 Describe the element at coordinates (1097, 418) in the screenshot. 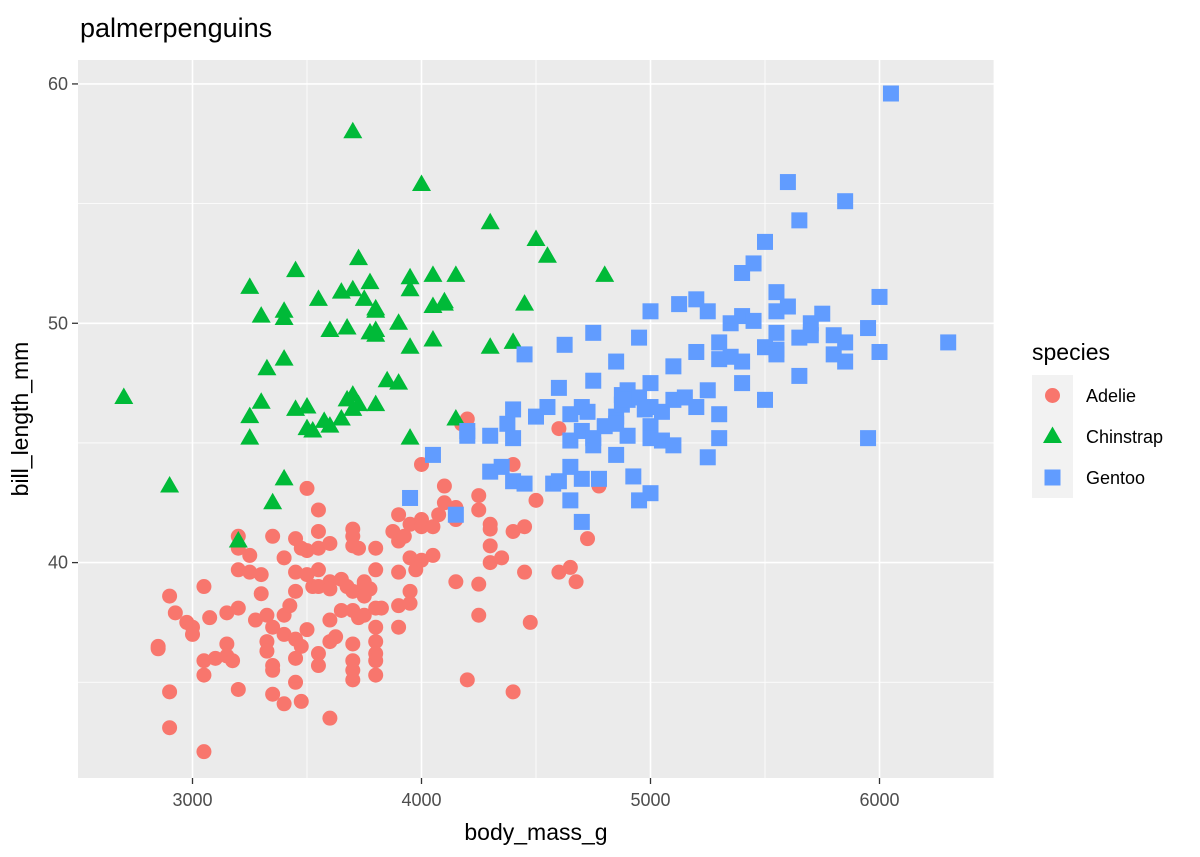

I see `legend: species Adelie Chinstrap Gentoo` at that location.